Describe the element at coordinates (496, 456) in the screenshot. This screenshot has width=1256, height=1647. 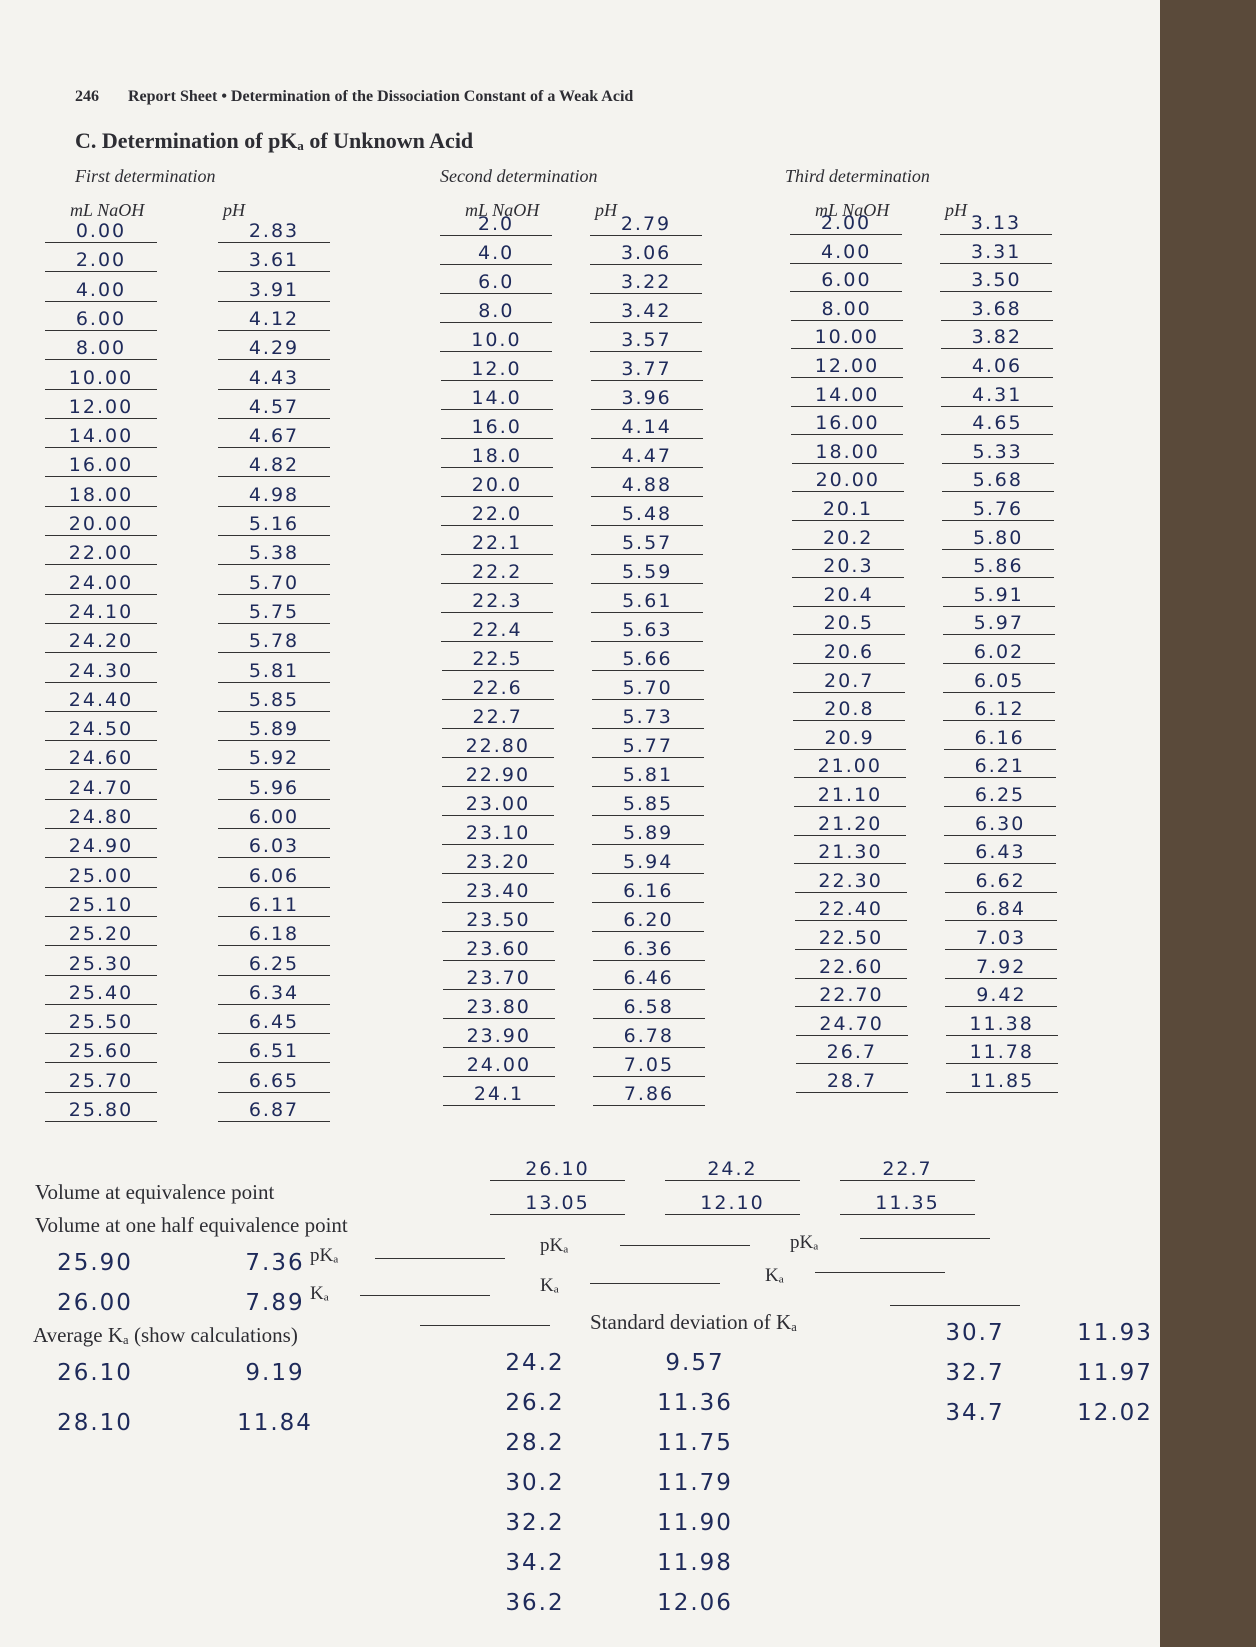
I see `volume-value: 18.0` at that location.